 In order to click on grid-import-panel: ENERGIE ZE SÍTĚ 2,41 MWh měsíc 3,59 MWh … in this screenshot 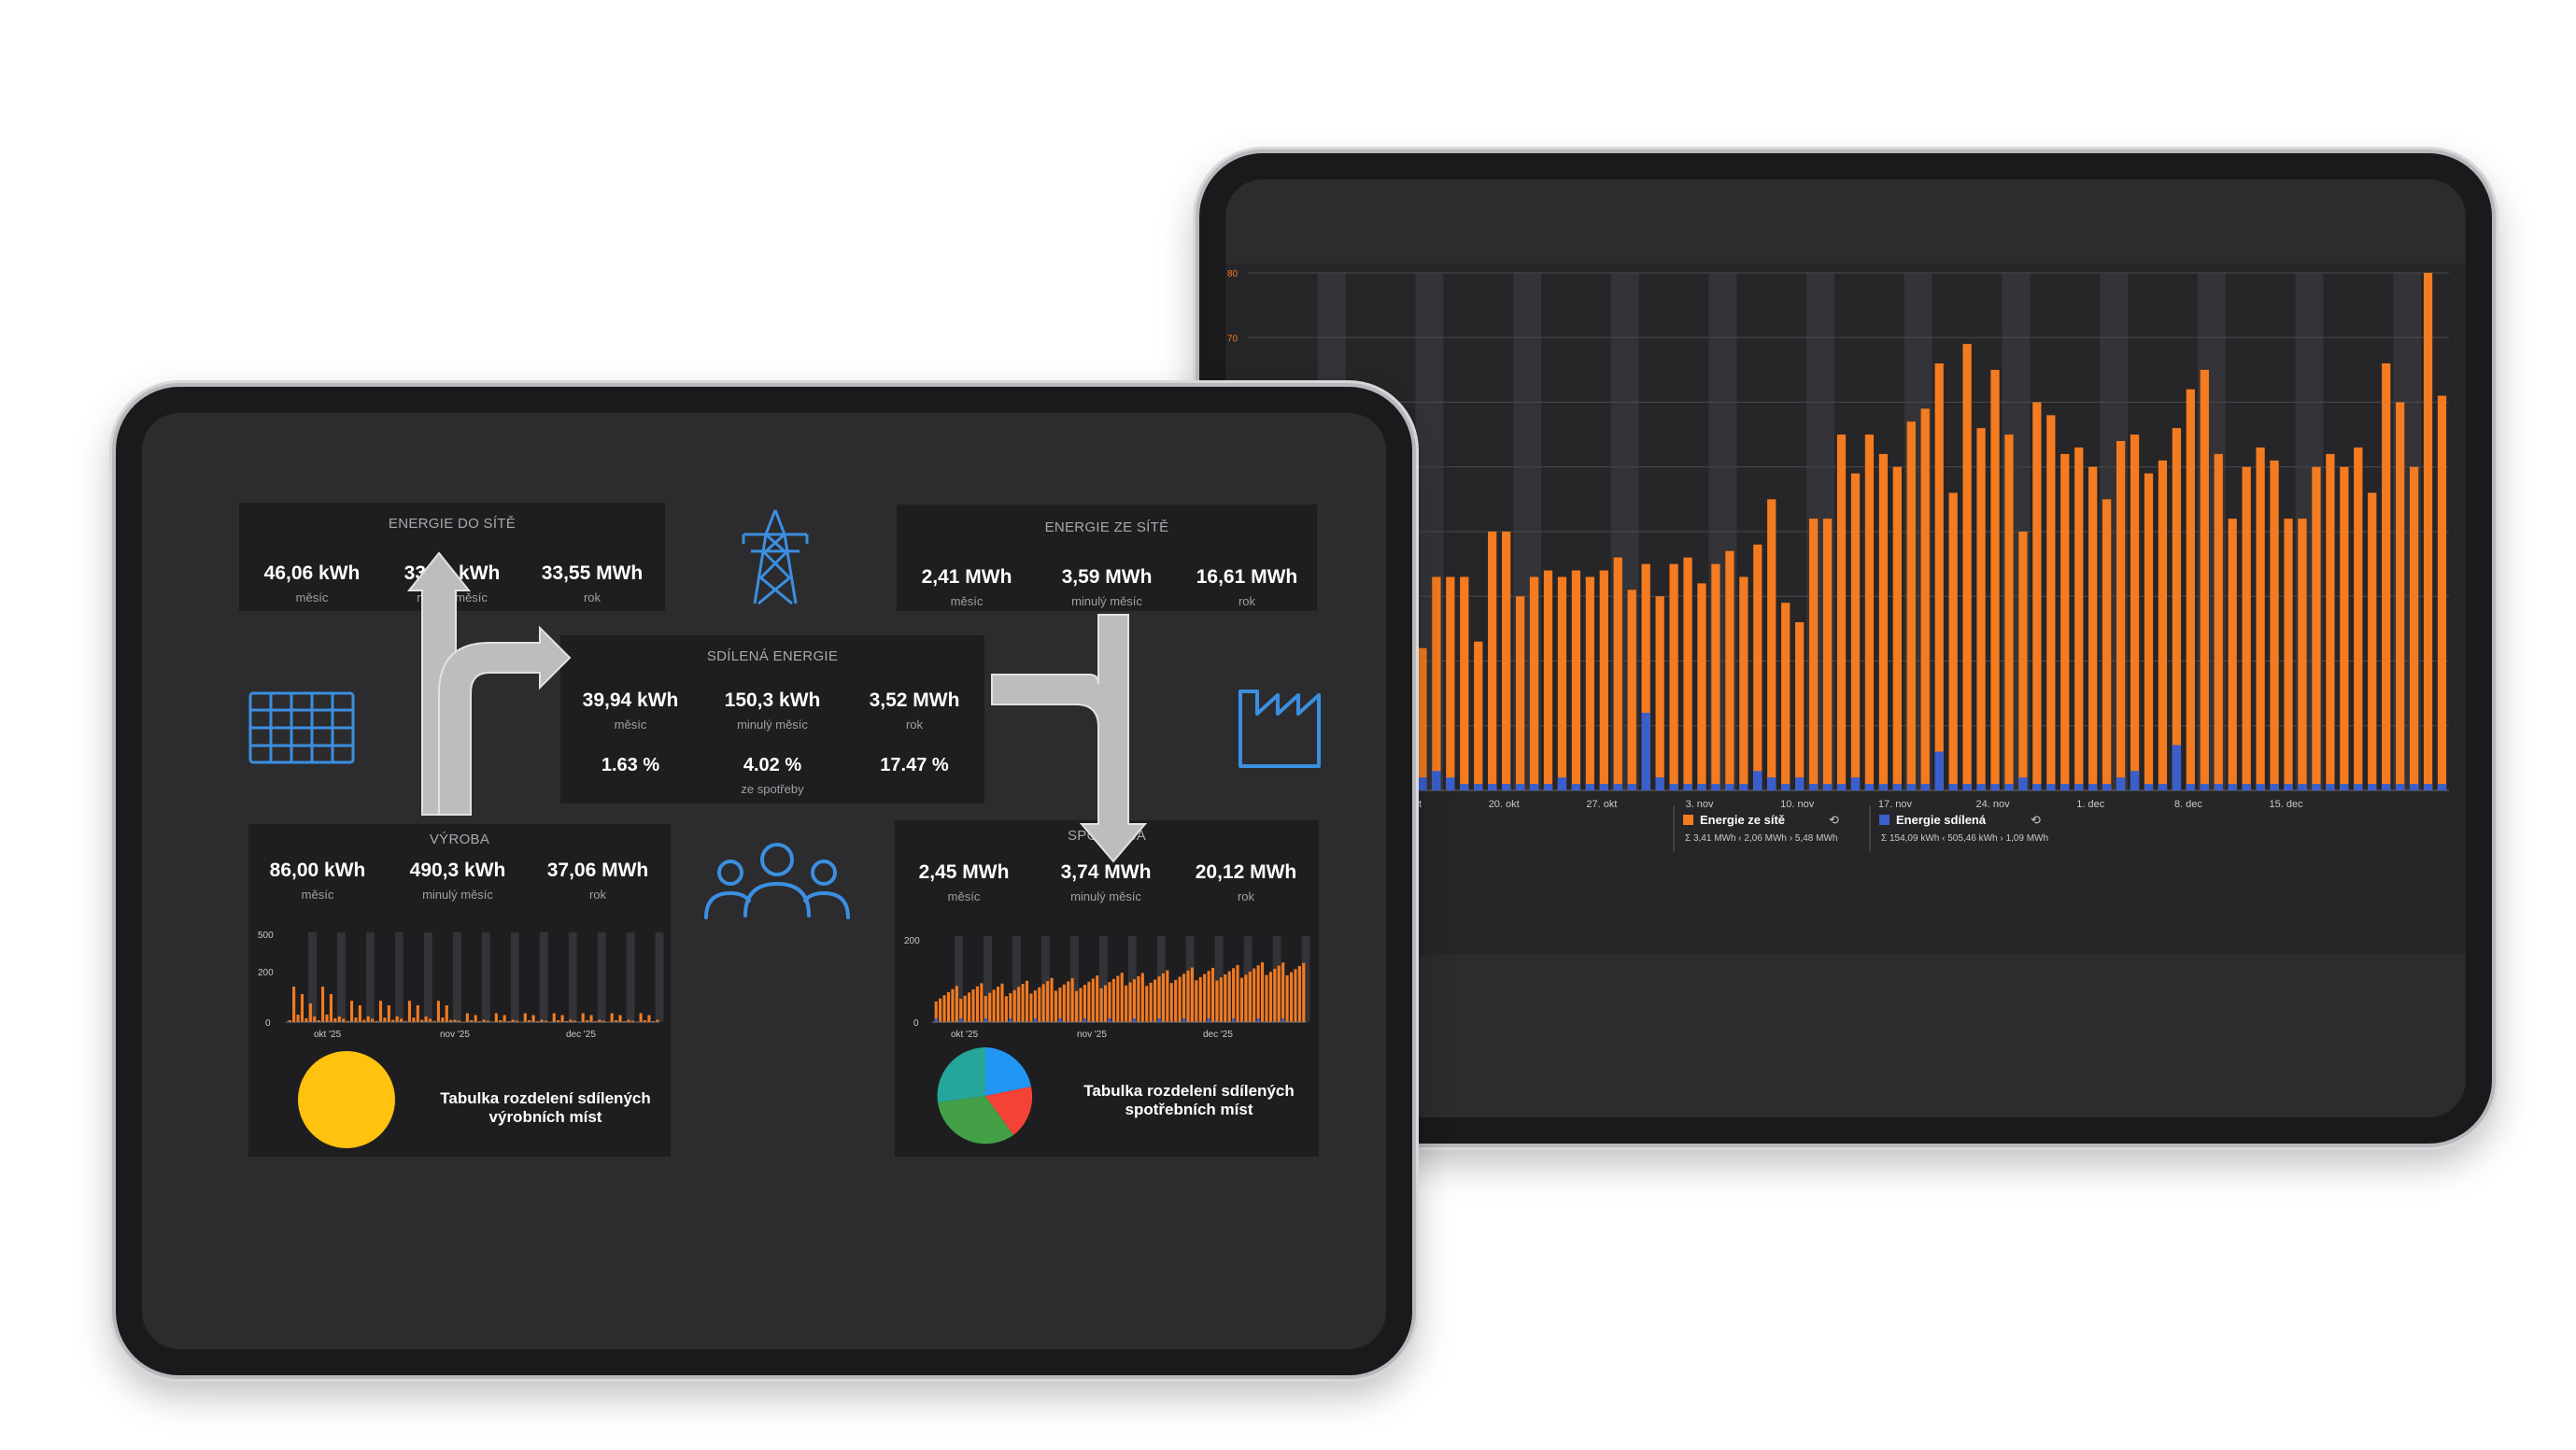, I will do `click(1107, 558)`.